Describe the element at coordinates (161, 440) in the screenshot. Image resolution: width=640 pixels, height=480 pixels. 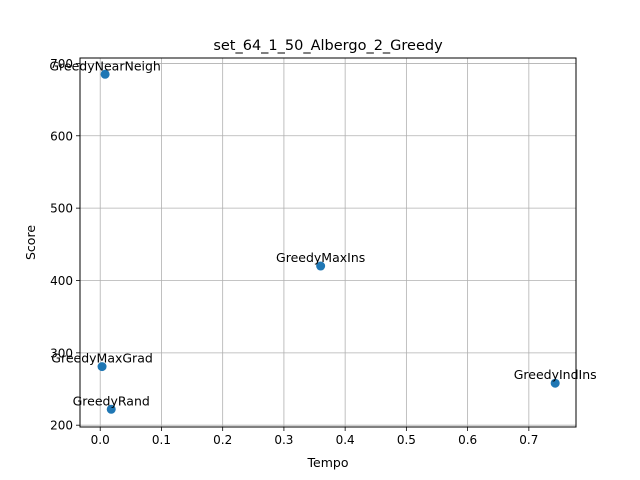
I see `x-tick-label: 0.1` at that location.